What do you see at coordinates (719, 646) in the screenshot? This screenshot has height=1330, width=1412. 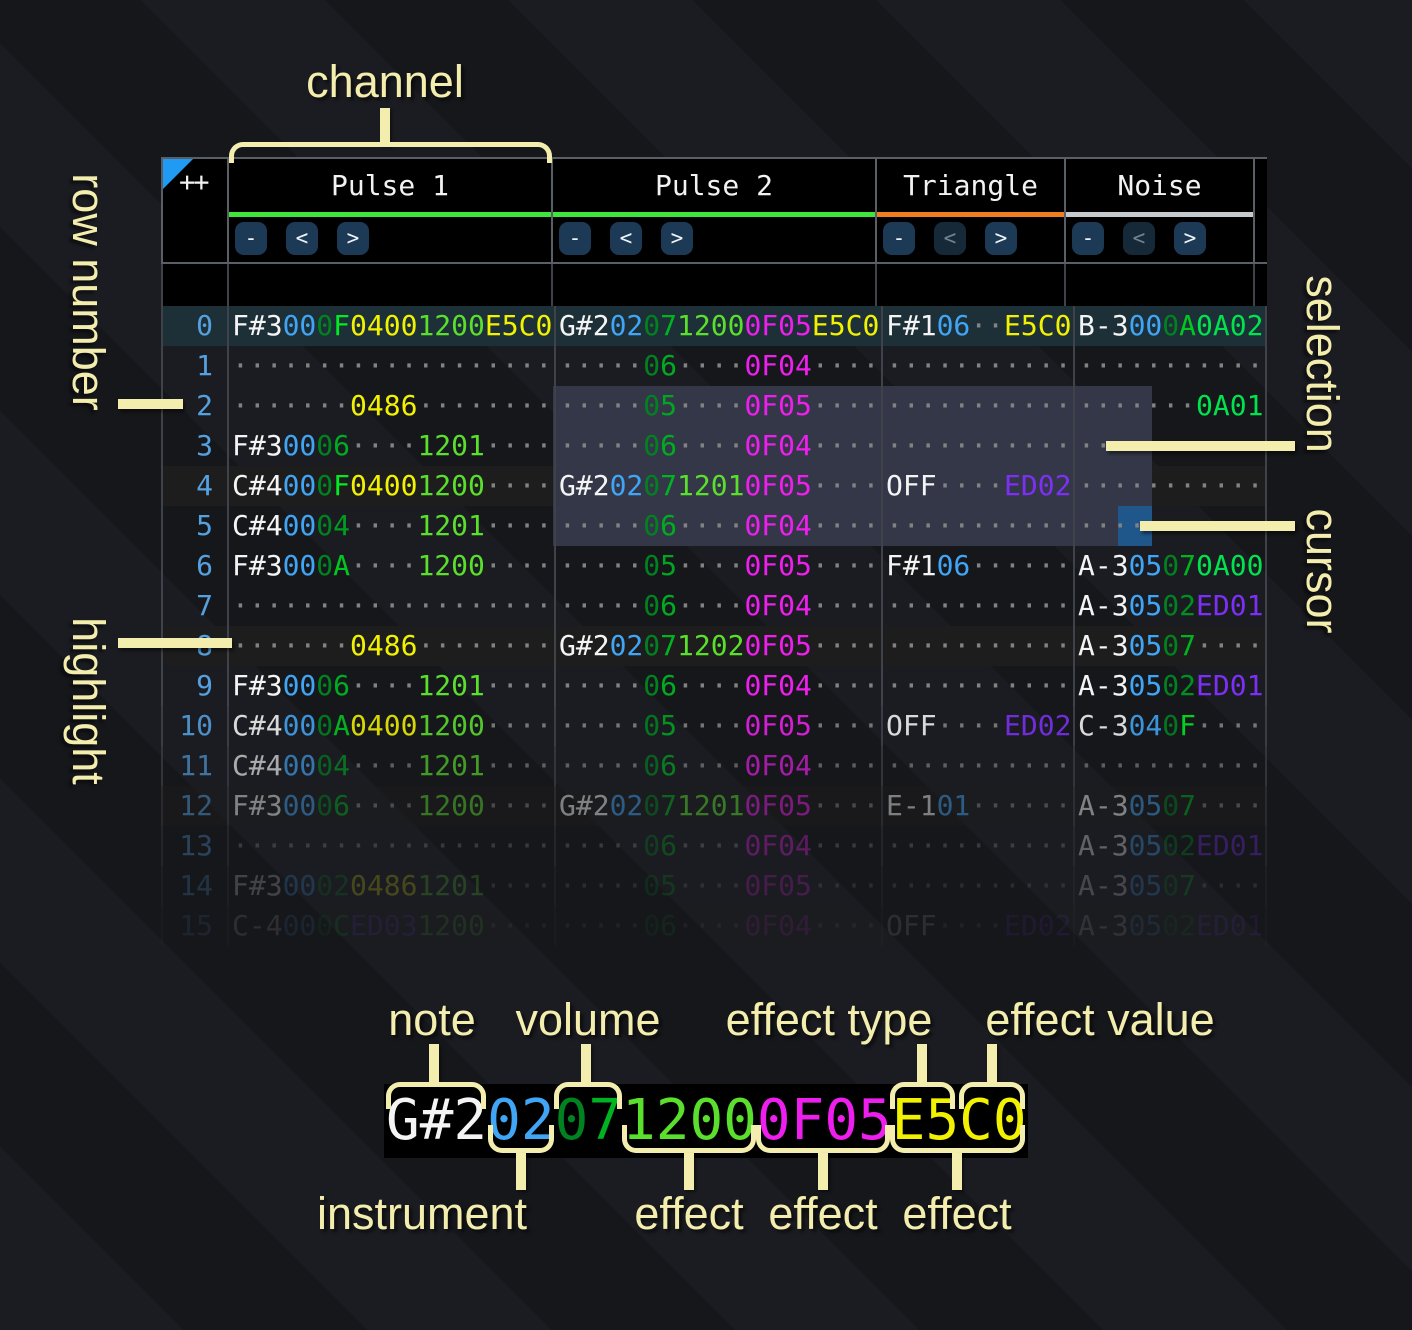 I see `pattern-cell-pulse-2: G#2020712020F05····` at bounding box center [719, 646].